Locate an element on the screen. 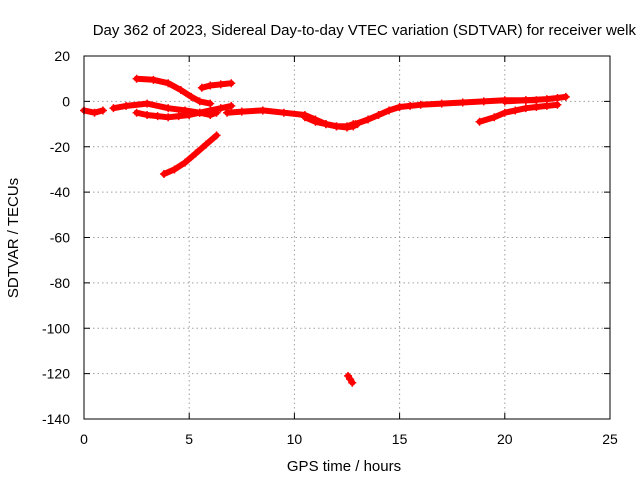 This screenshot has height=480, width=640. y-axis-label: SDTVAR / TECUs is located at coordinates (13, 238).